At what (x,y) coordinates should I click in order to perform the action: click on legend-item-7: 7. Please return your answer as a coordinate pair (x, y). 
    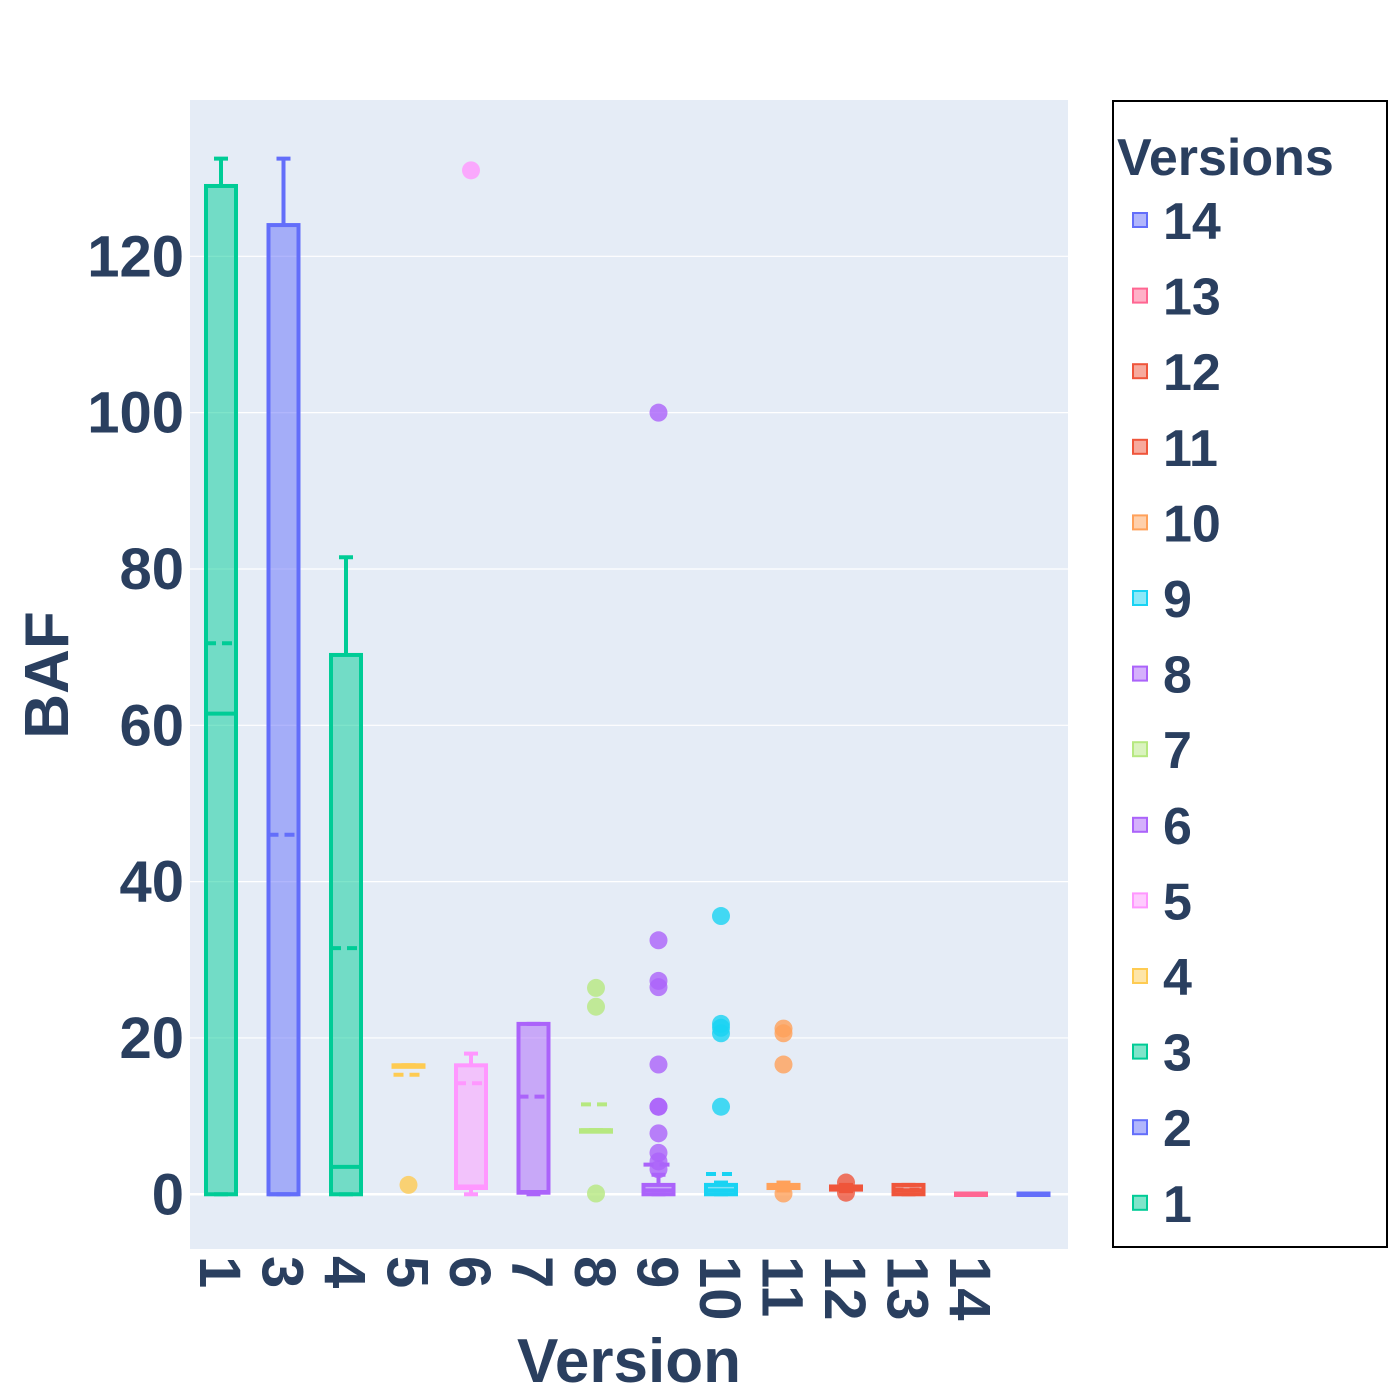
    Looking at the image, I should click on (1162, 751).